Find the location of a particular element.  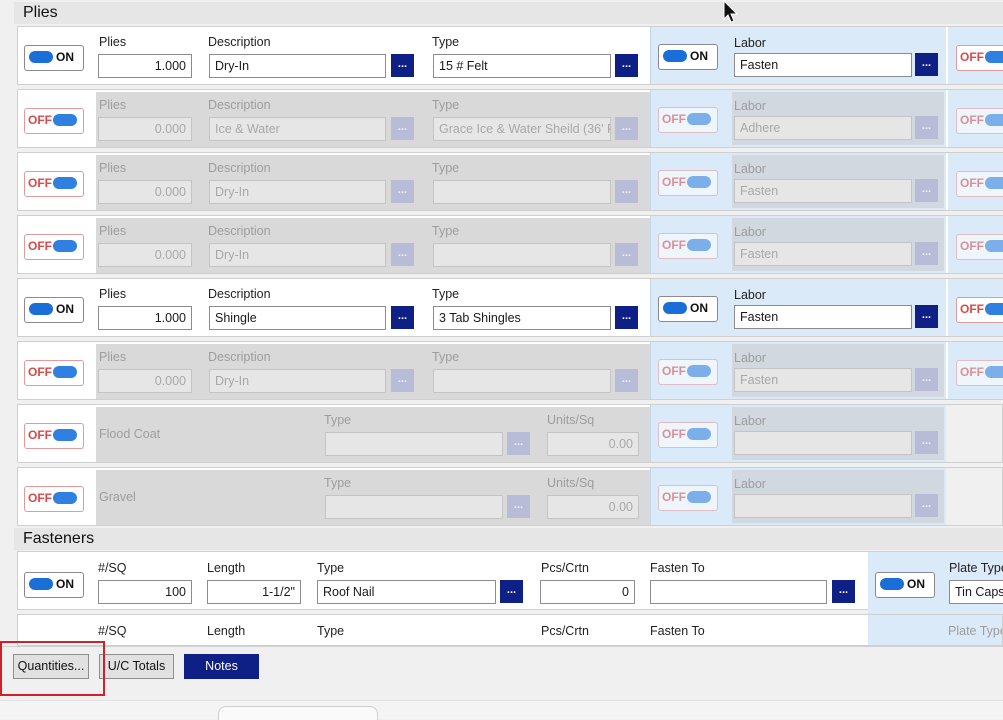

plate-panel: ON Plate Type Tin Caps is located at coordinates (935, 583).